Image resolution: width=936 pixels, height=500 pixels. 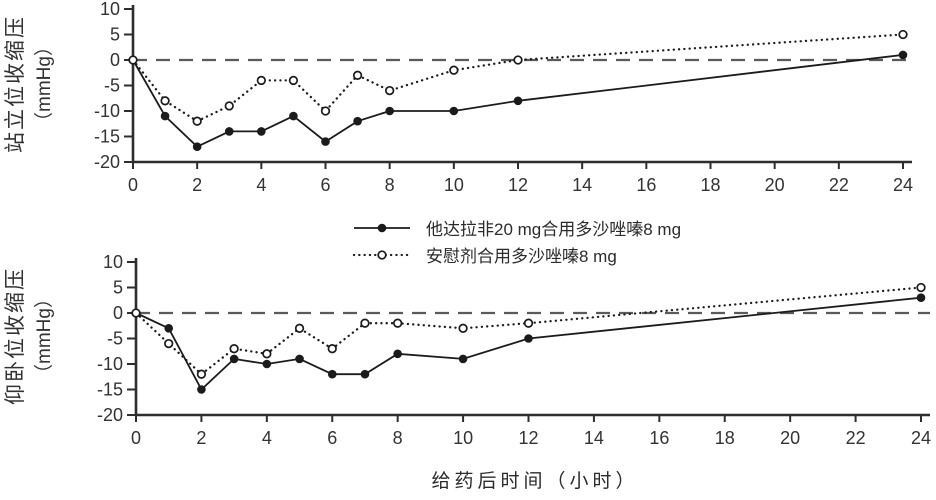 I want to click on legend-item-placebo: 安慰剂合用多沙唑嗪8 mg, so click(x=516, y=254).